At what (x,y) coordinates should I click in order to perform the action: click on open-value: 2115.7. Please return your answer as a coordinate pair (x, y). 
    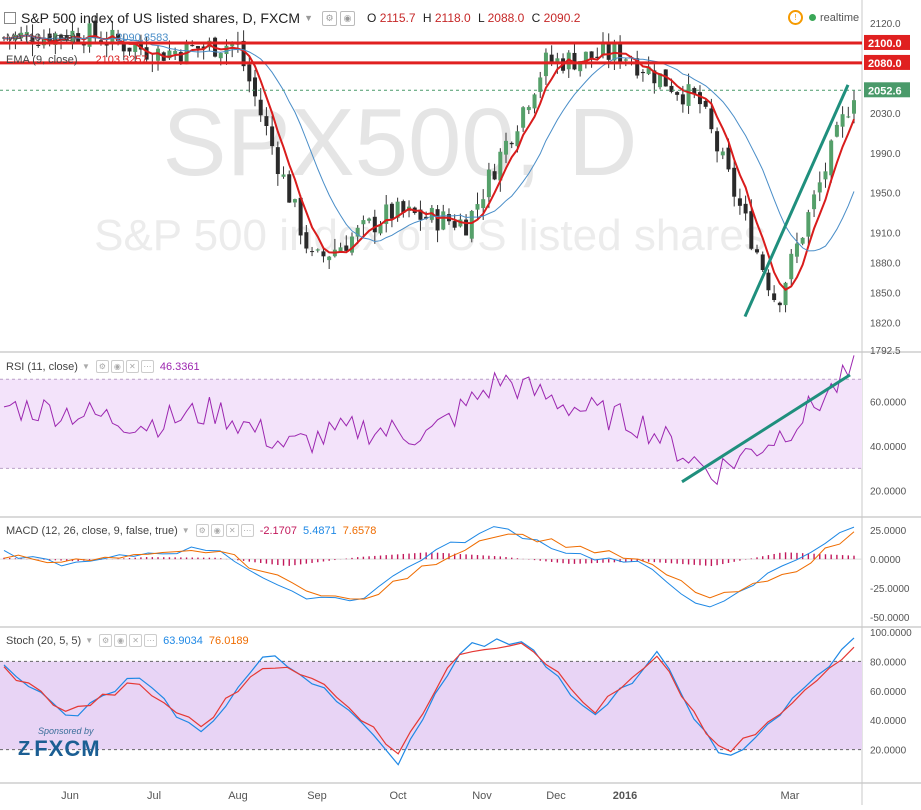
    Looking at the image, I should click on (397, 18).